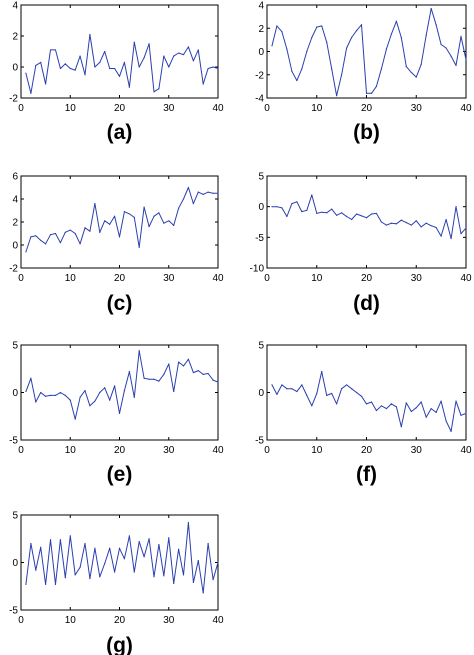 This screenshot has width=474, height=655. What do you see at coordinates (259, 99) in the screenshot?
I see `y-tick-label: -4` at bounding box center [259, 99].